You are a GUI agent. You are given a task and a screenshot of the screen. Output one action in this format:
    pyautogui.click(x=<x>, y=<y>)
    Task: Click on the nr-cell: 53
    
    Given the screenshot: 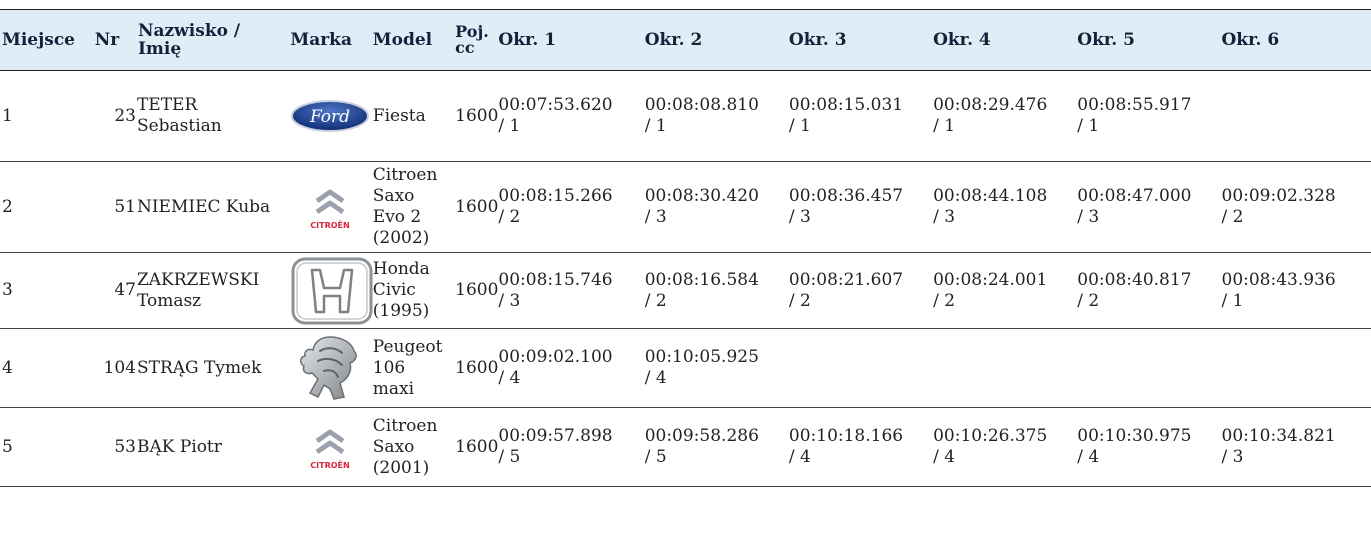 What is the action you would take?
    pyautogui.click(x=114, y=447)
    